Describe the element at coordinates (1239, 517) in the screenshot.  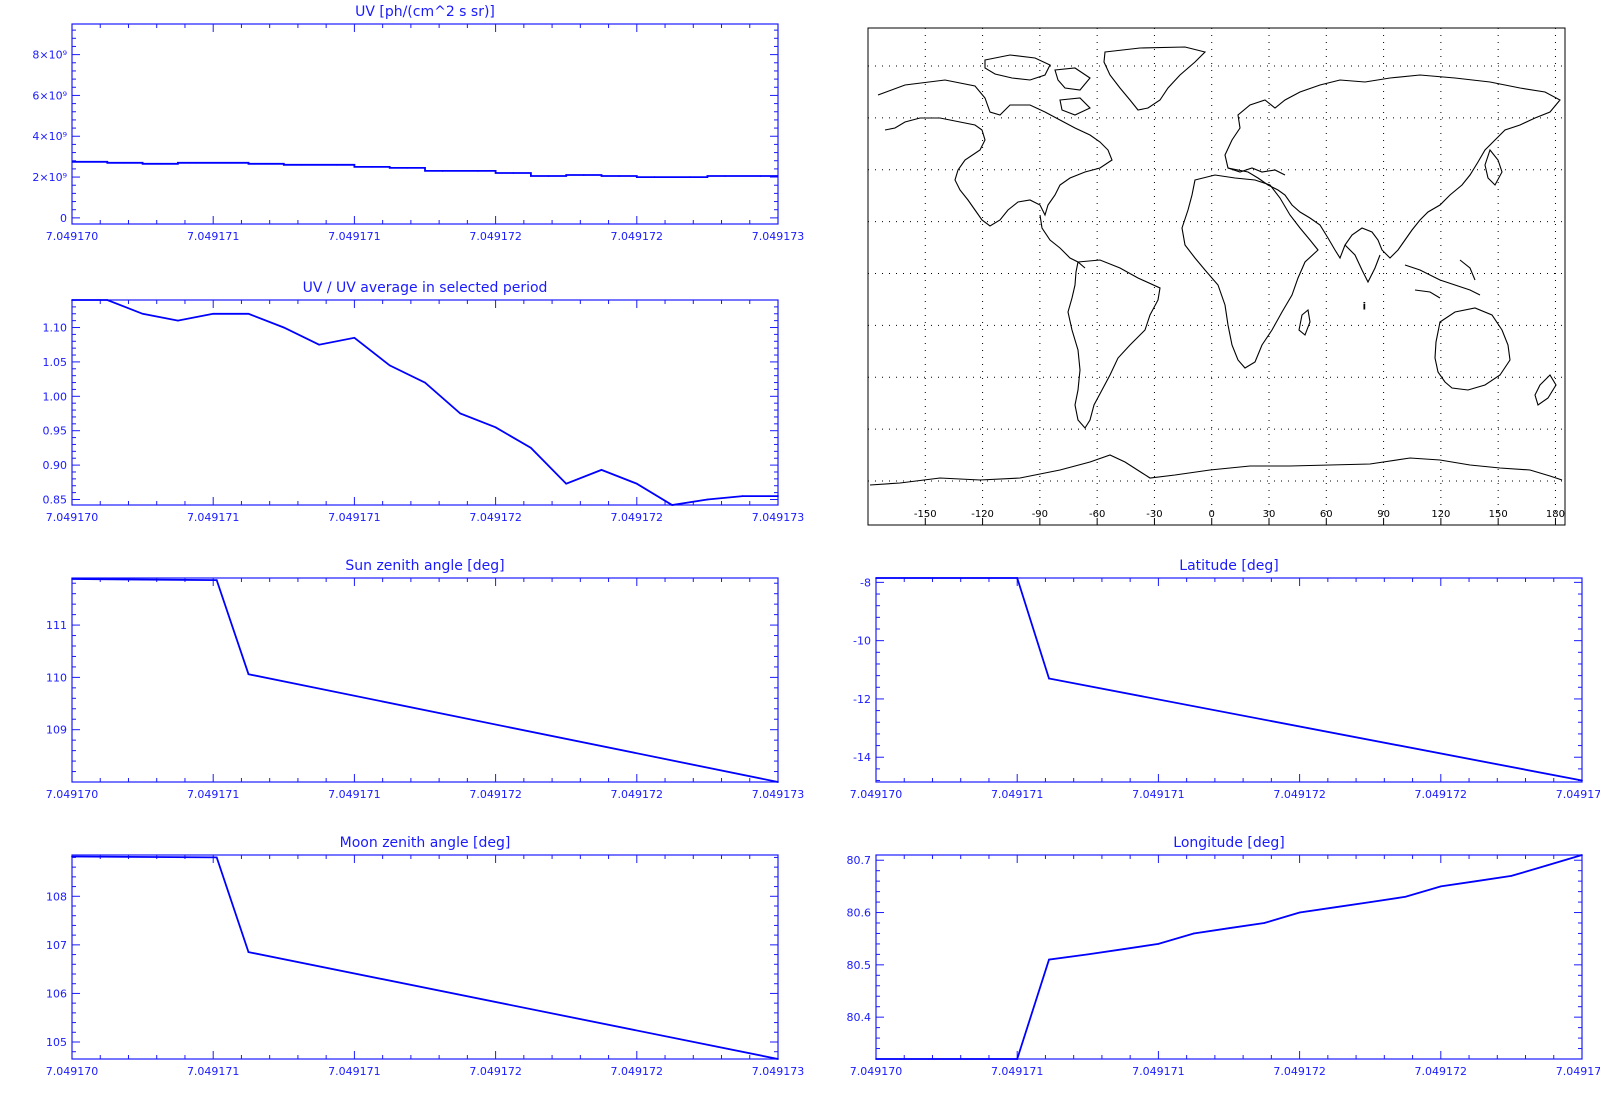
I see `map-longitude-ticks: -150 -120 -90 -60 -30 0 30 60 90 120 150 180` at that location.